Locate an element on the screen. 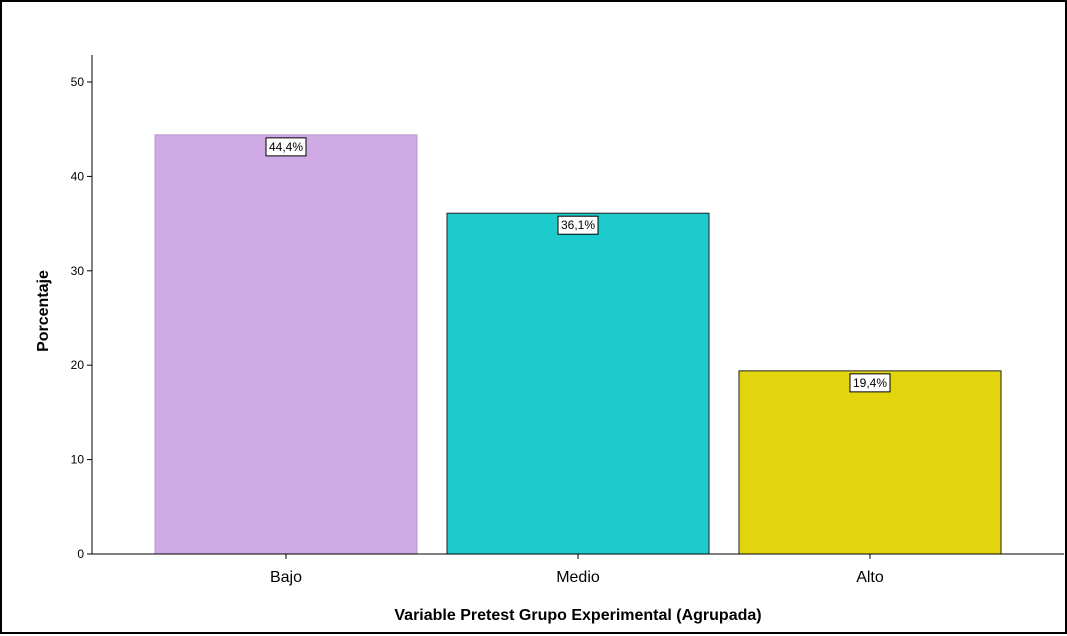 The width and height of the screenshot is (1067, 636). category-label-bajo: Bajo is located at coordinates (286, 577).